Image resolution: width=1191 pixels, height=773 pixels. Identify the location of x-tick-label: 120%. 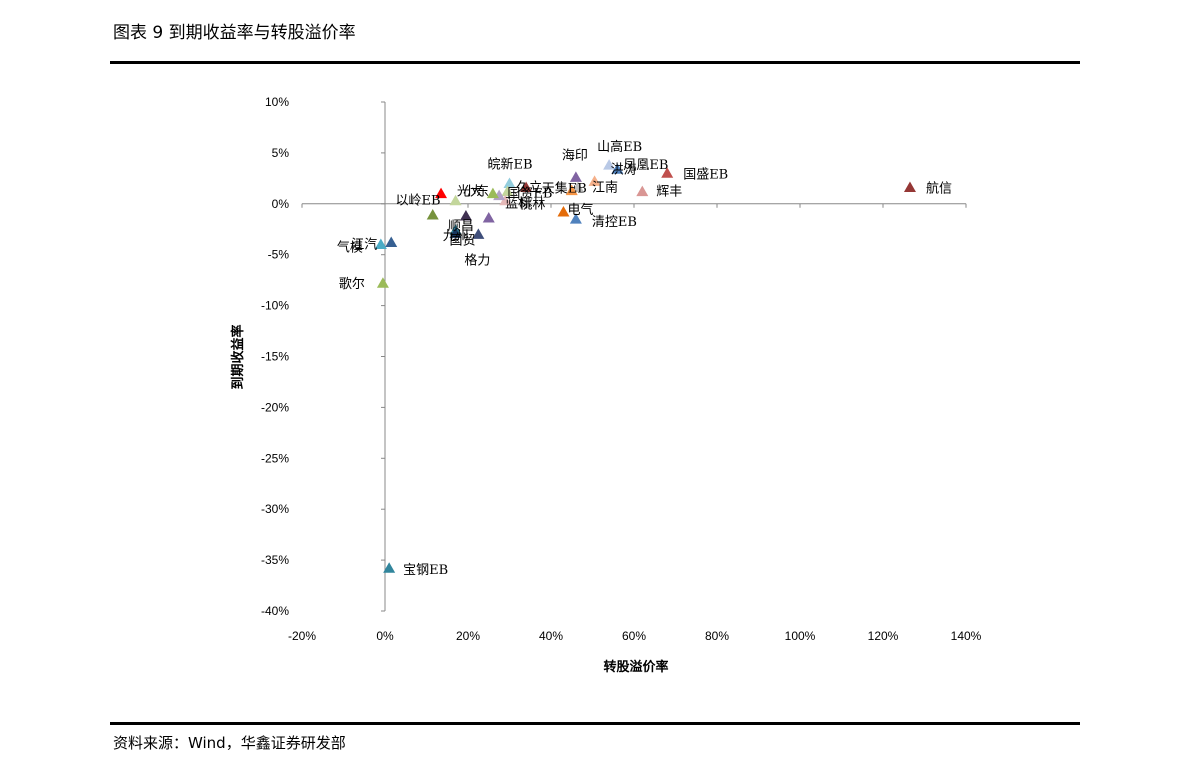
(883, 636).